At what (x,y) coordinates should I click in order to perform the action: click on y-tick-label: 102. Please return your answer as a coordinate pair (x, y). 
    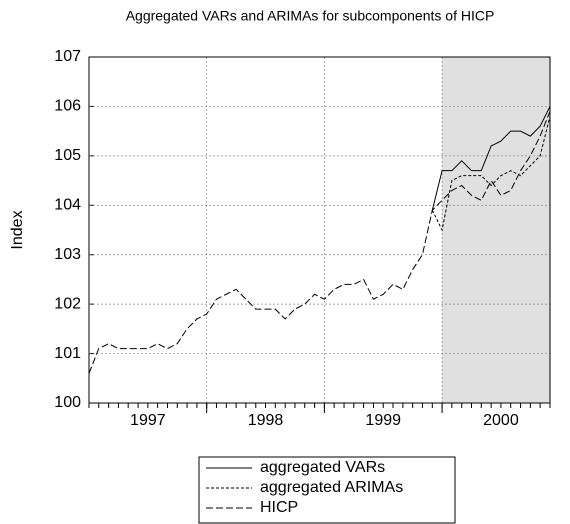
    Looking at the image, I should click on (67, 303).